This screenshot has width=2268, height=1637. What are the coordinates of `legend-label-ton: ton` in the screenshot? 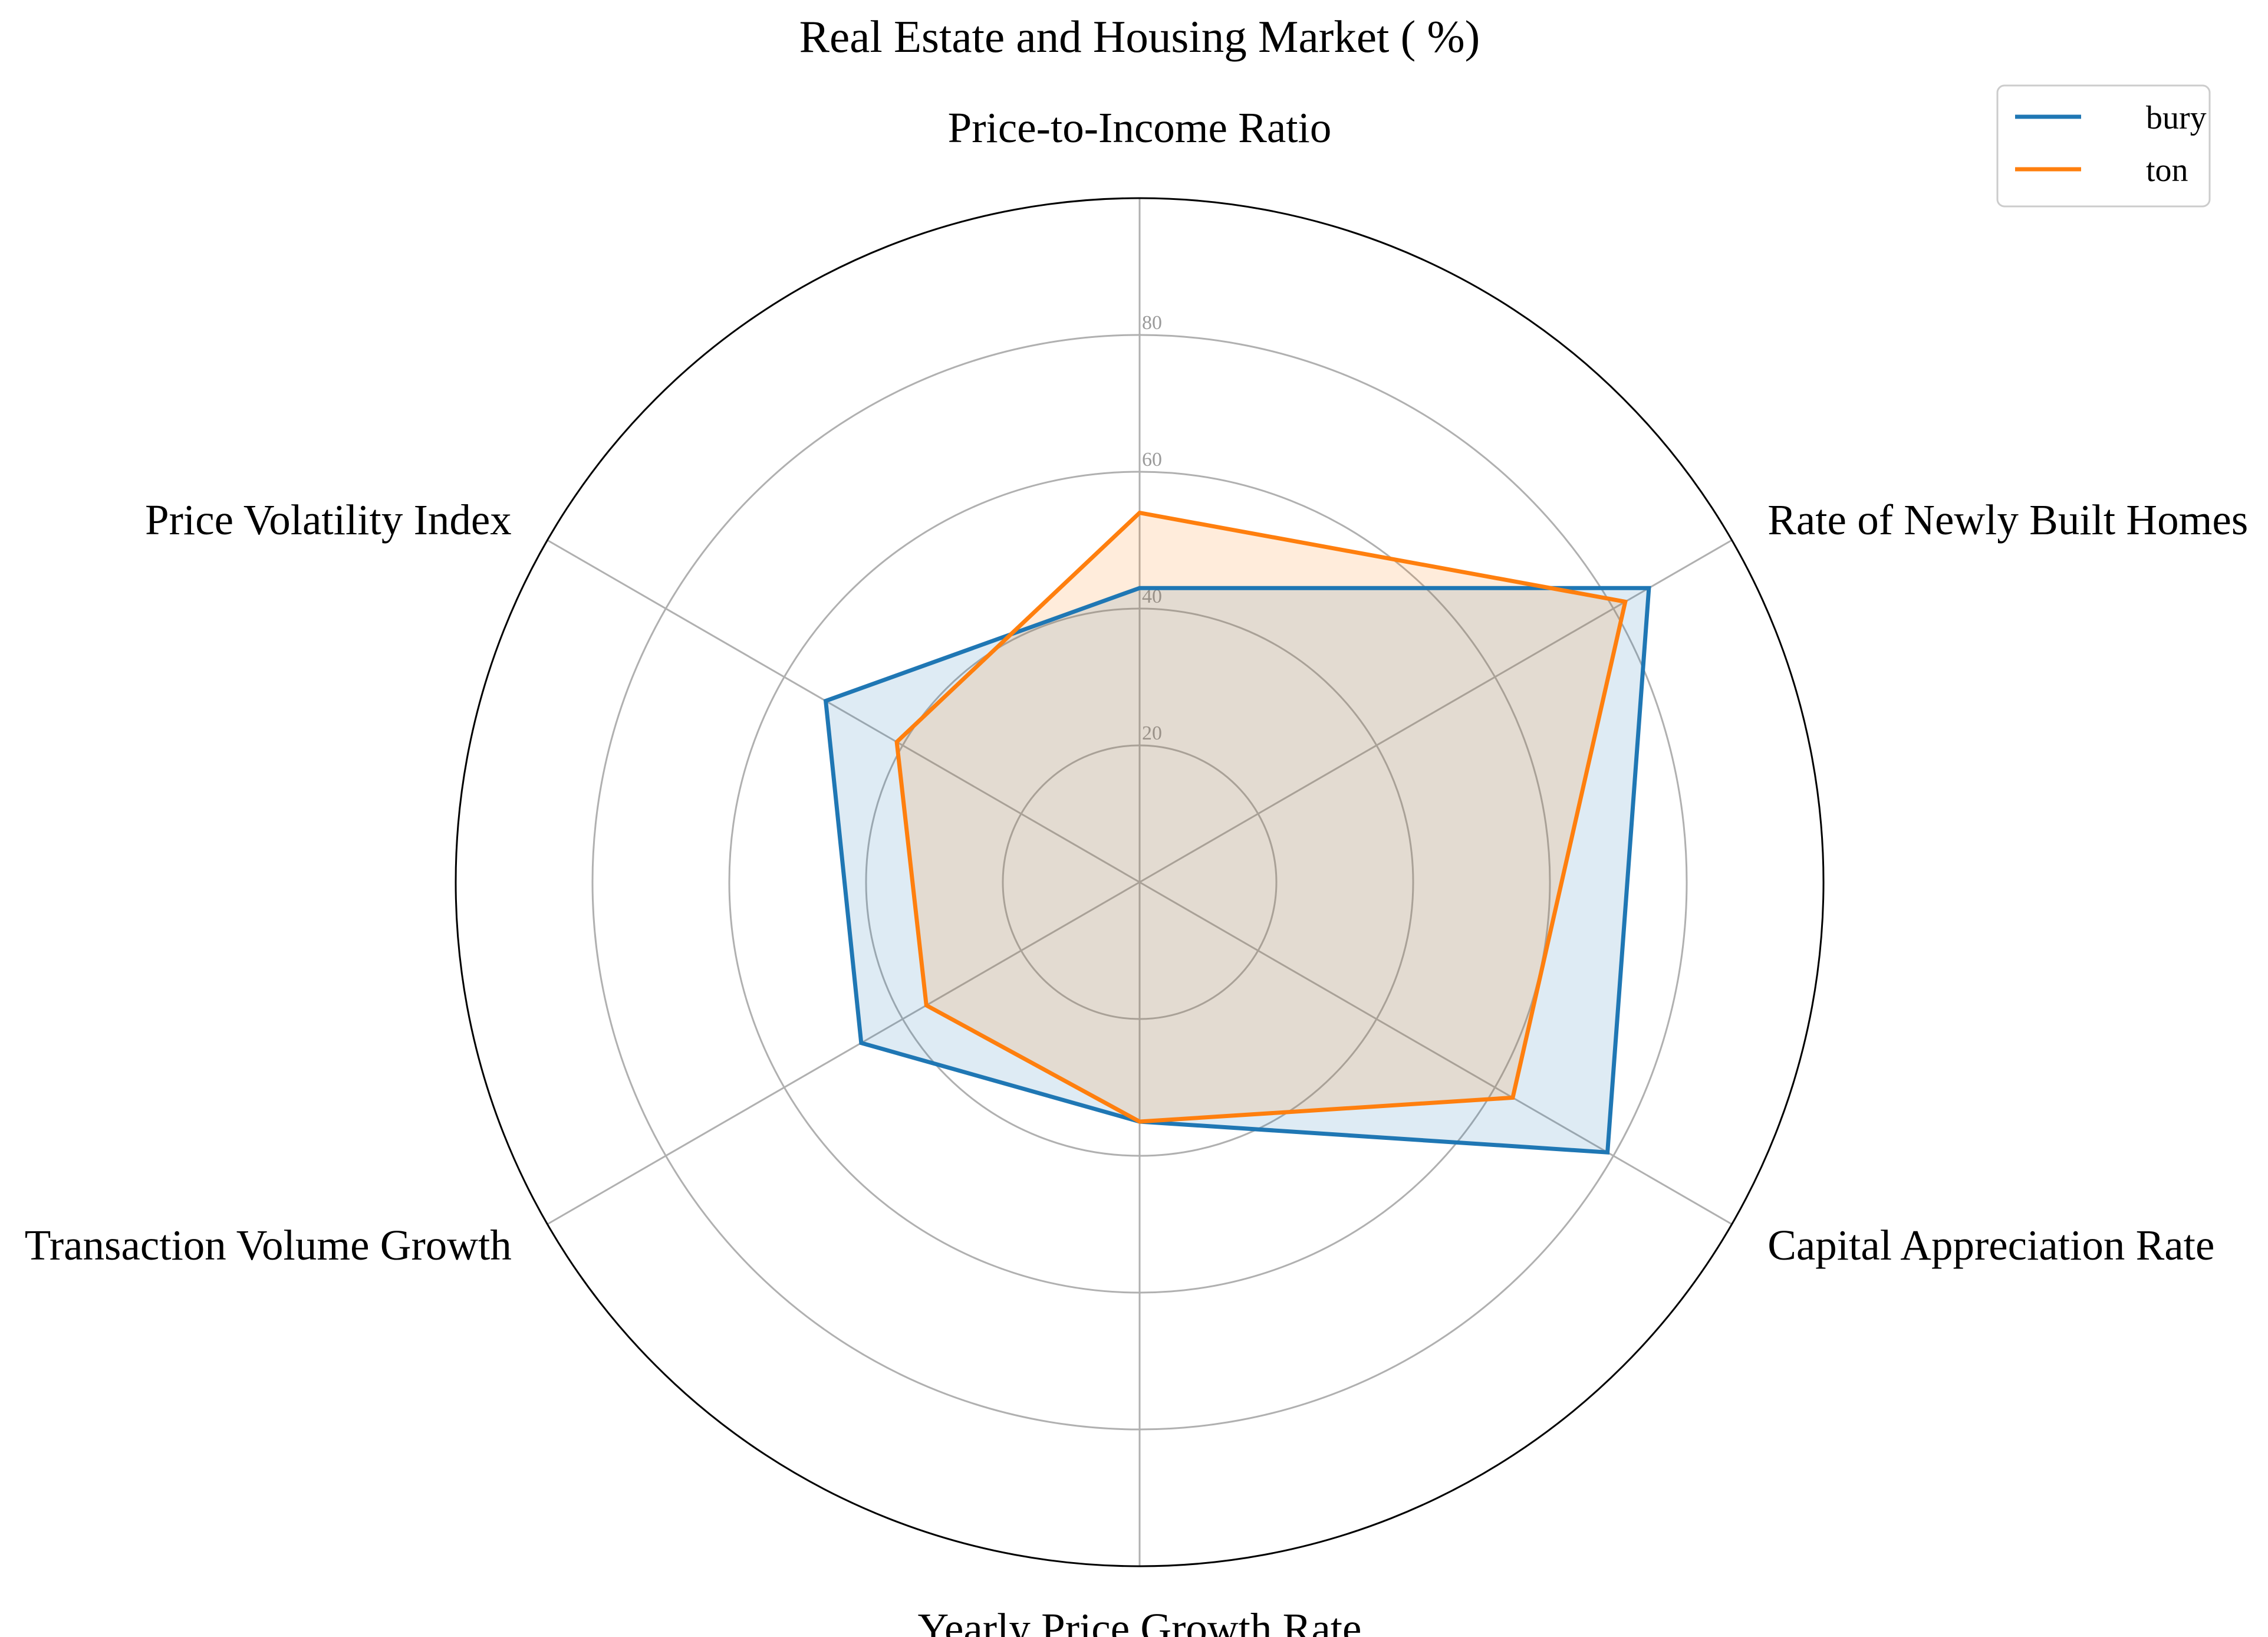 It's located at (2167, 170).